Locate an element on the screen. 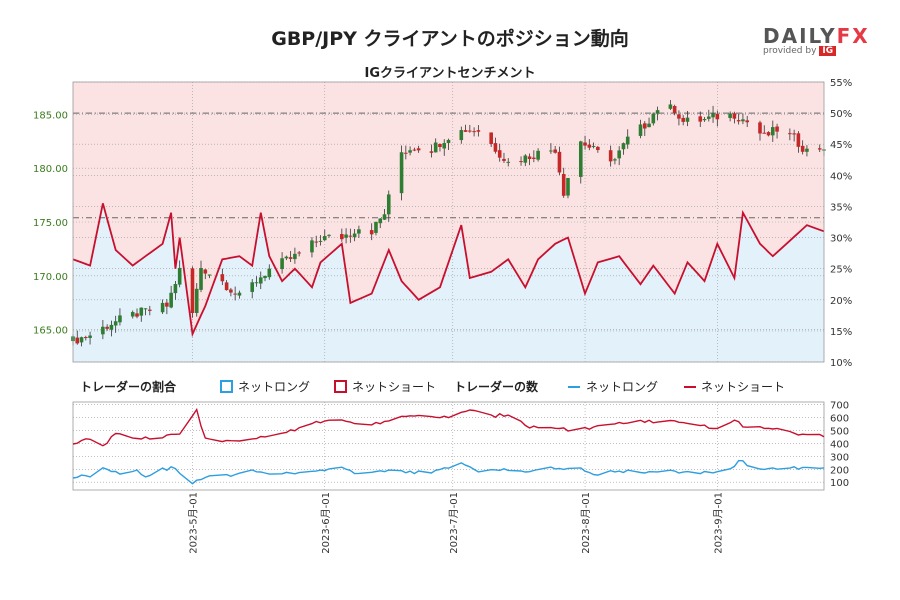  legend-count-long: ネットロング is located at coordinates (622, 387).